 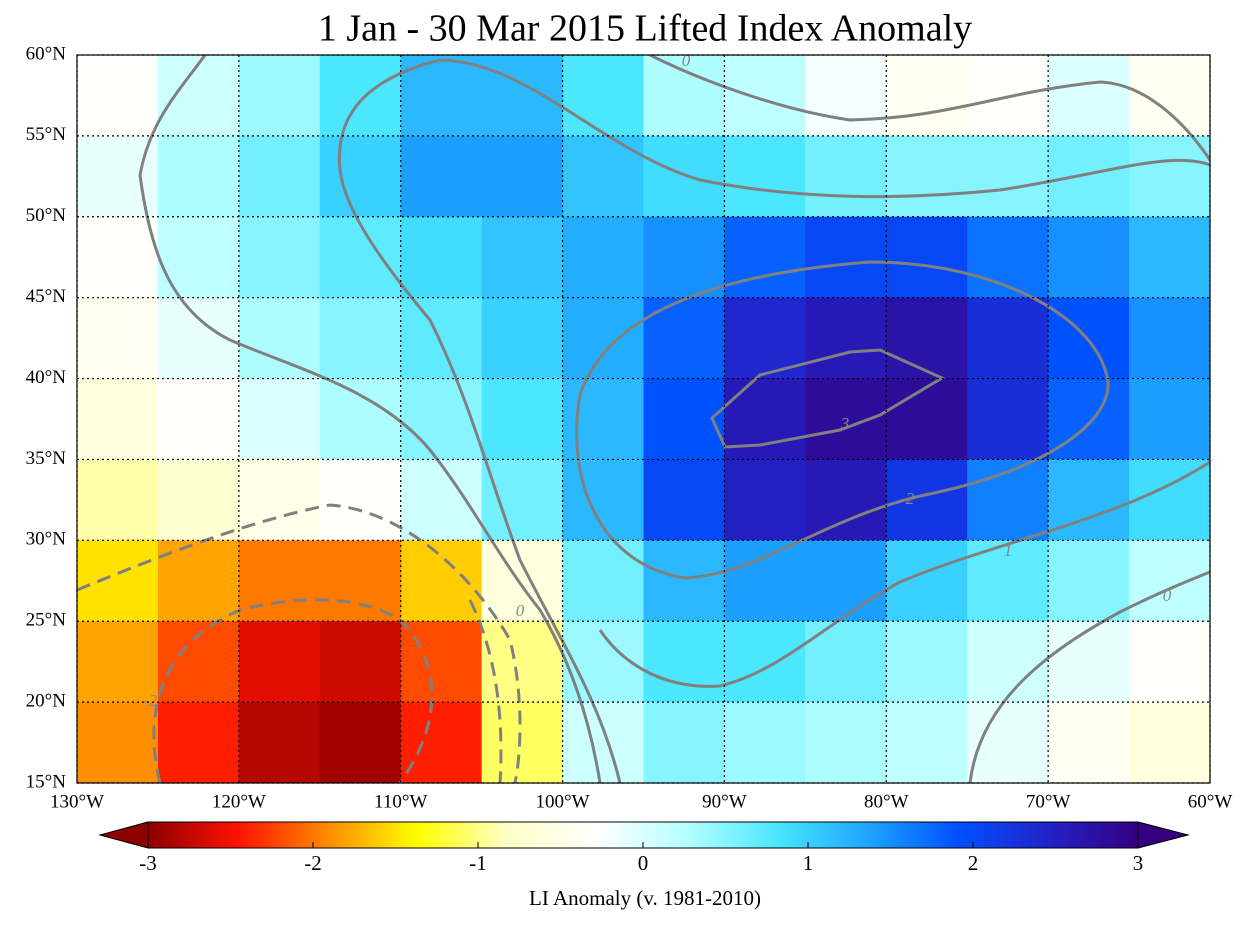 I want to click on x-tick-label: 110°W, so click(x=400, y=801).